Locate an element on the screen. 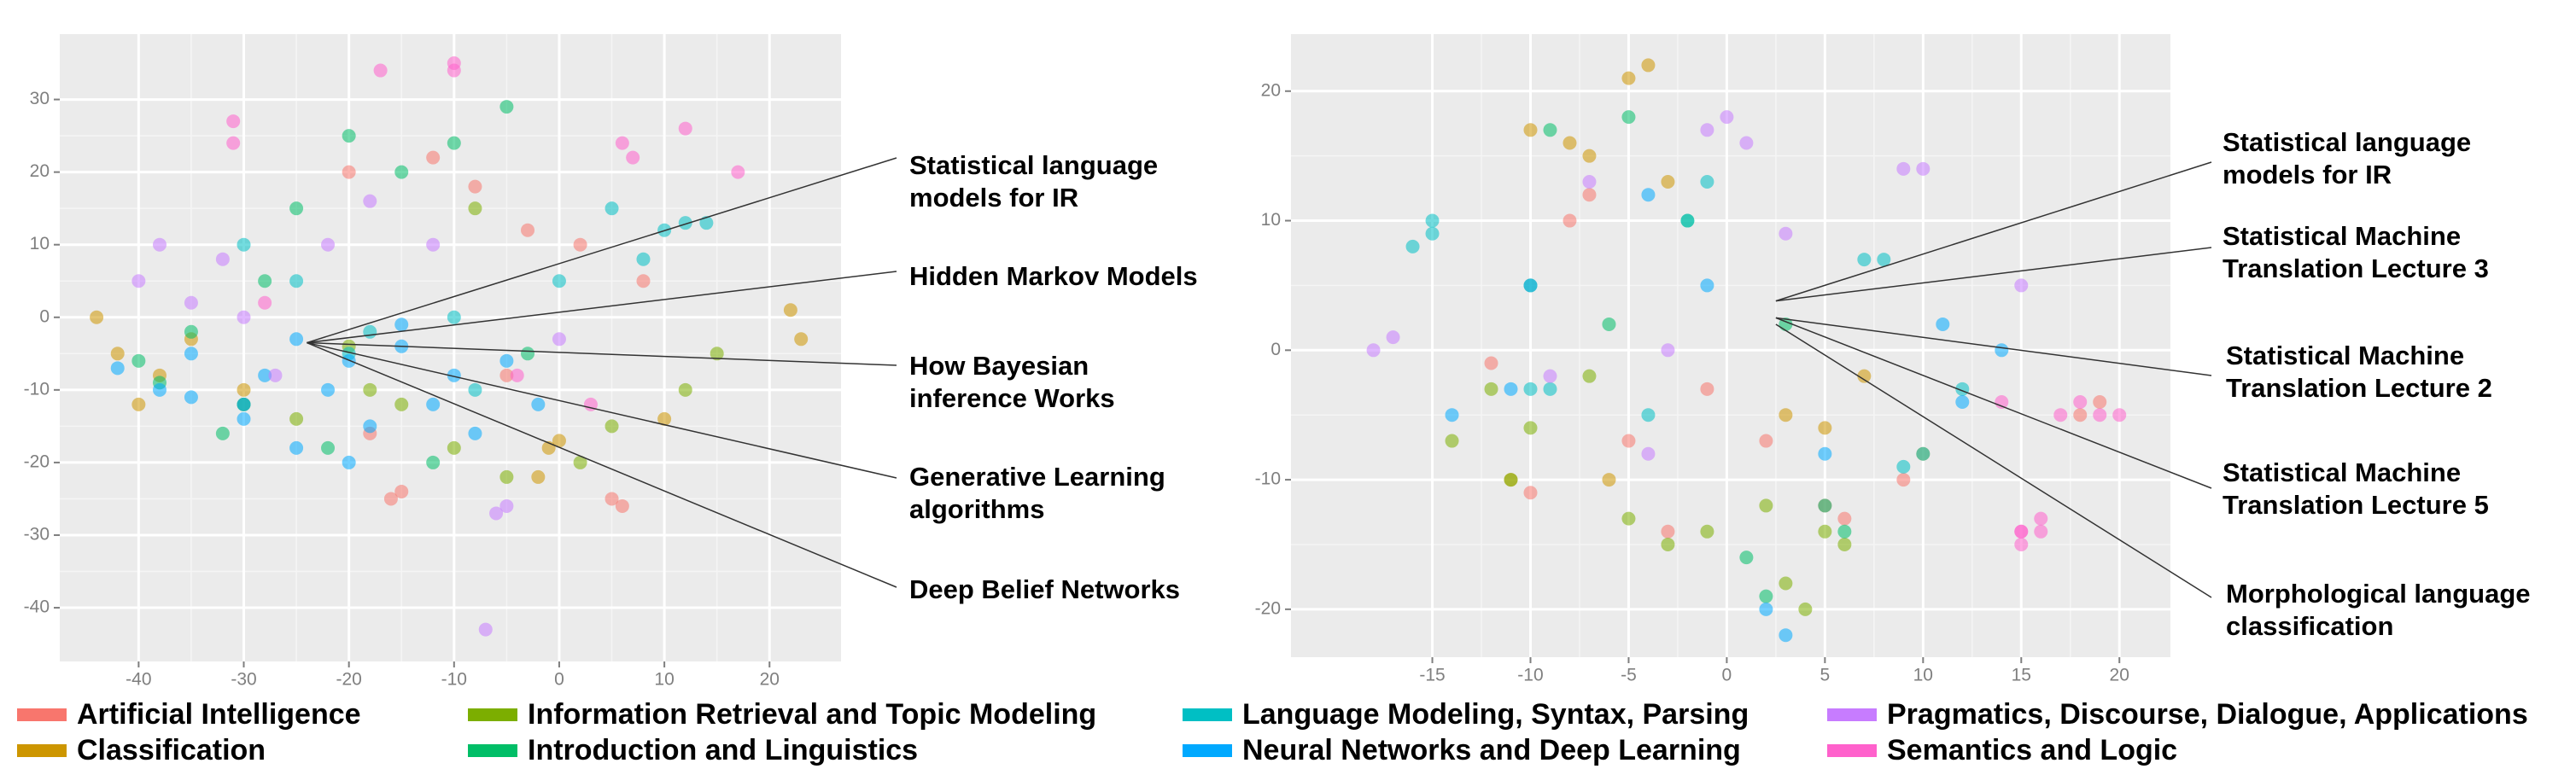 The height and width of the screenshot is (769, 2576). y-tick-label: 10 is located at coordinates (1271, 220).